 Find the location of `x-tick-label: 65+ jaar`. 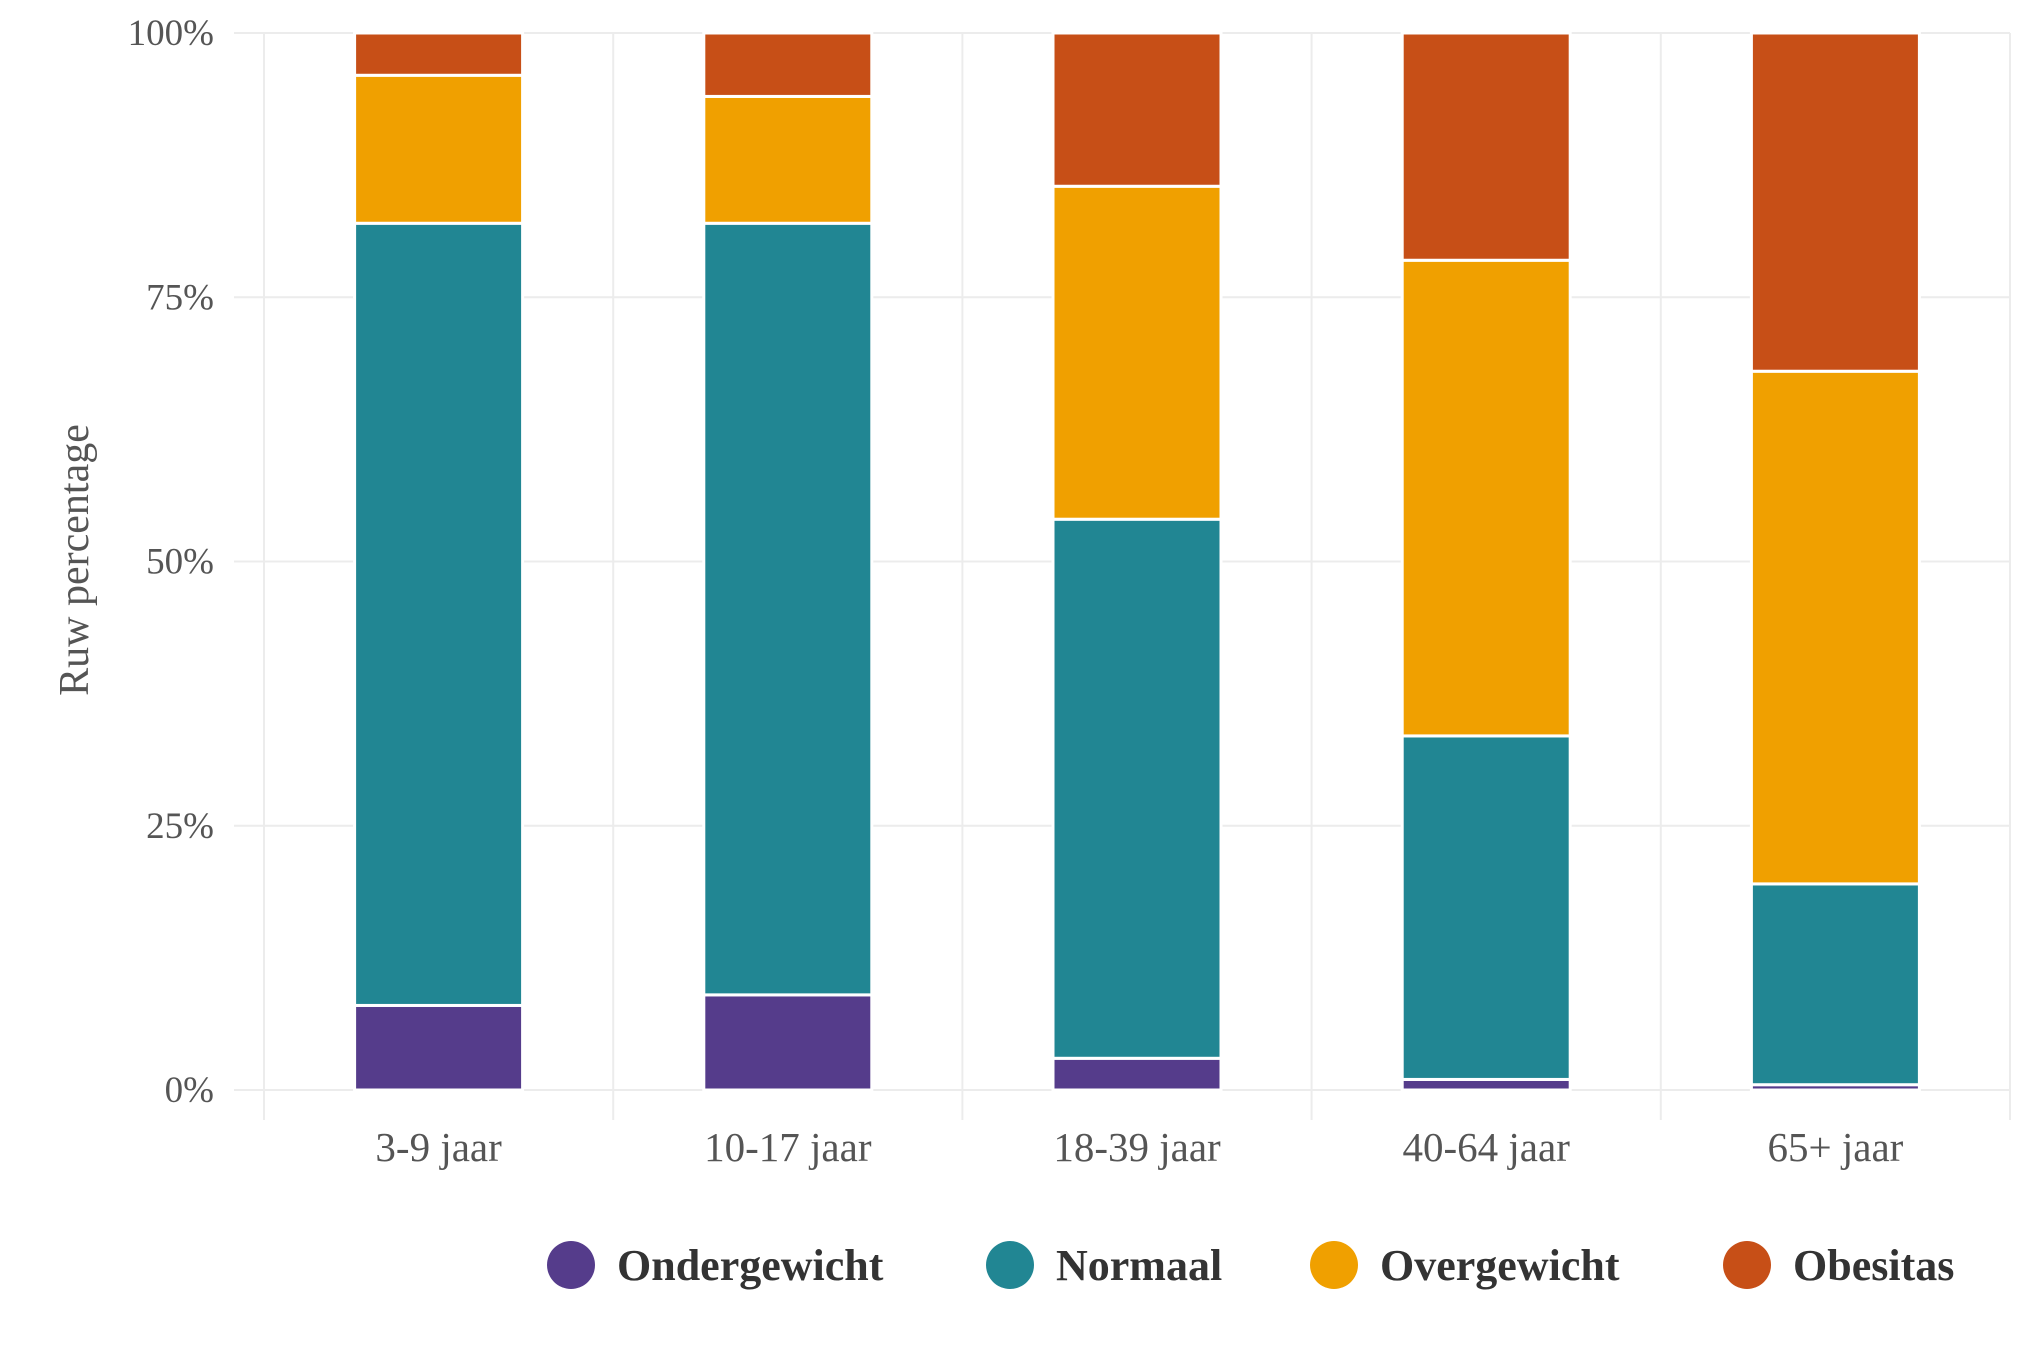

x-tick-label: 65+ jaar is located at coordinates (1835, 1147).